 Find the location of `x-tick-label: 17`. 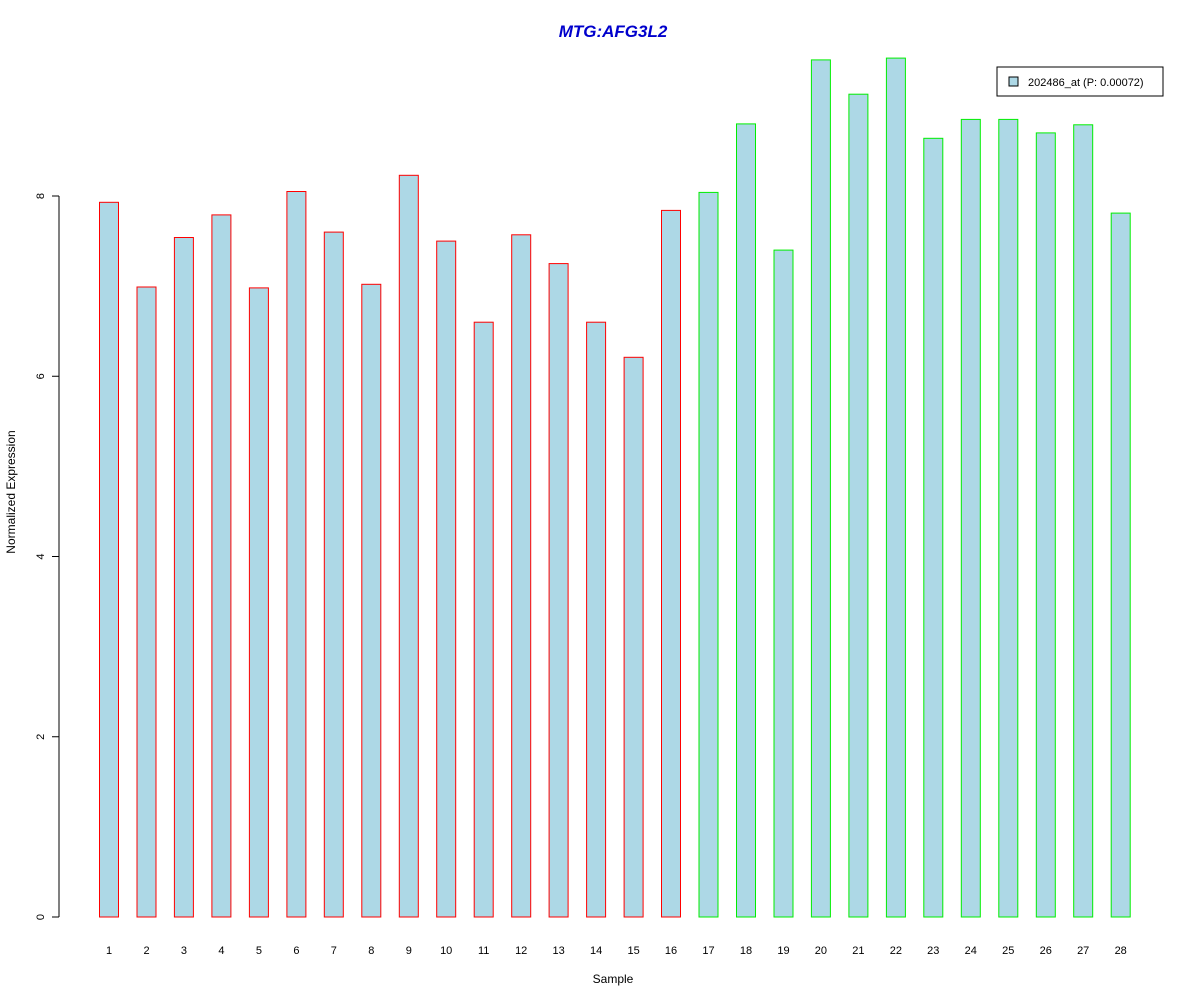

x-tick-label: 17 is located at coordinates (708, 951).